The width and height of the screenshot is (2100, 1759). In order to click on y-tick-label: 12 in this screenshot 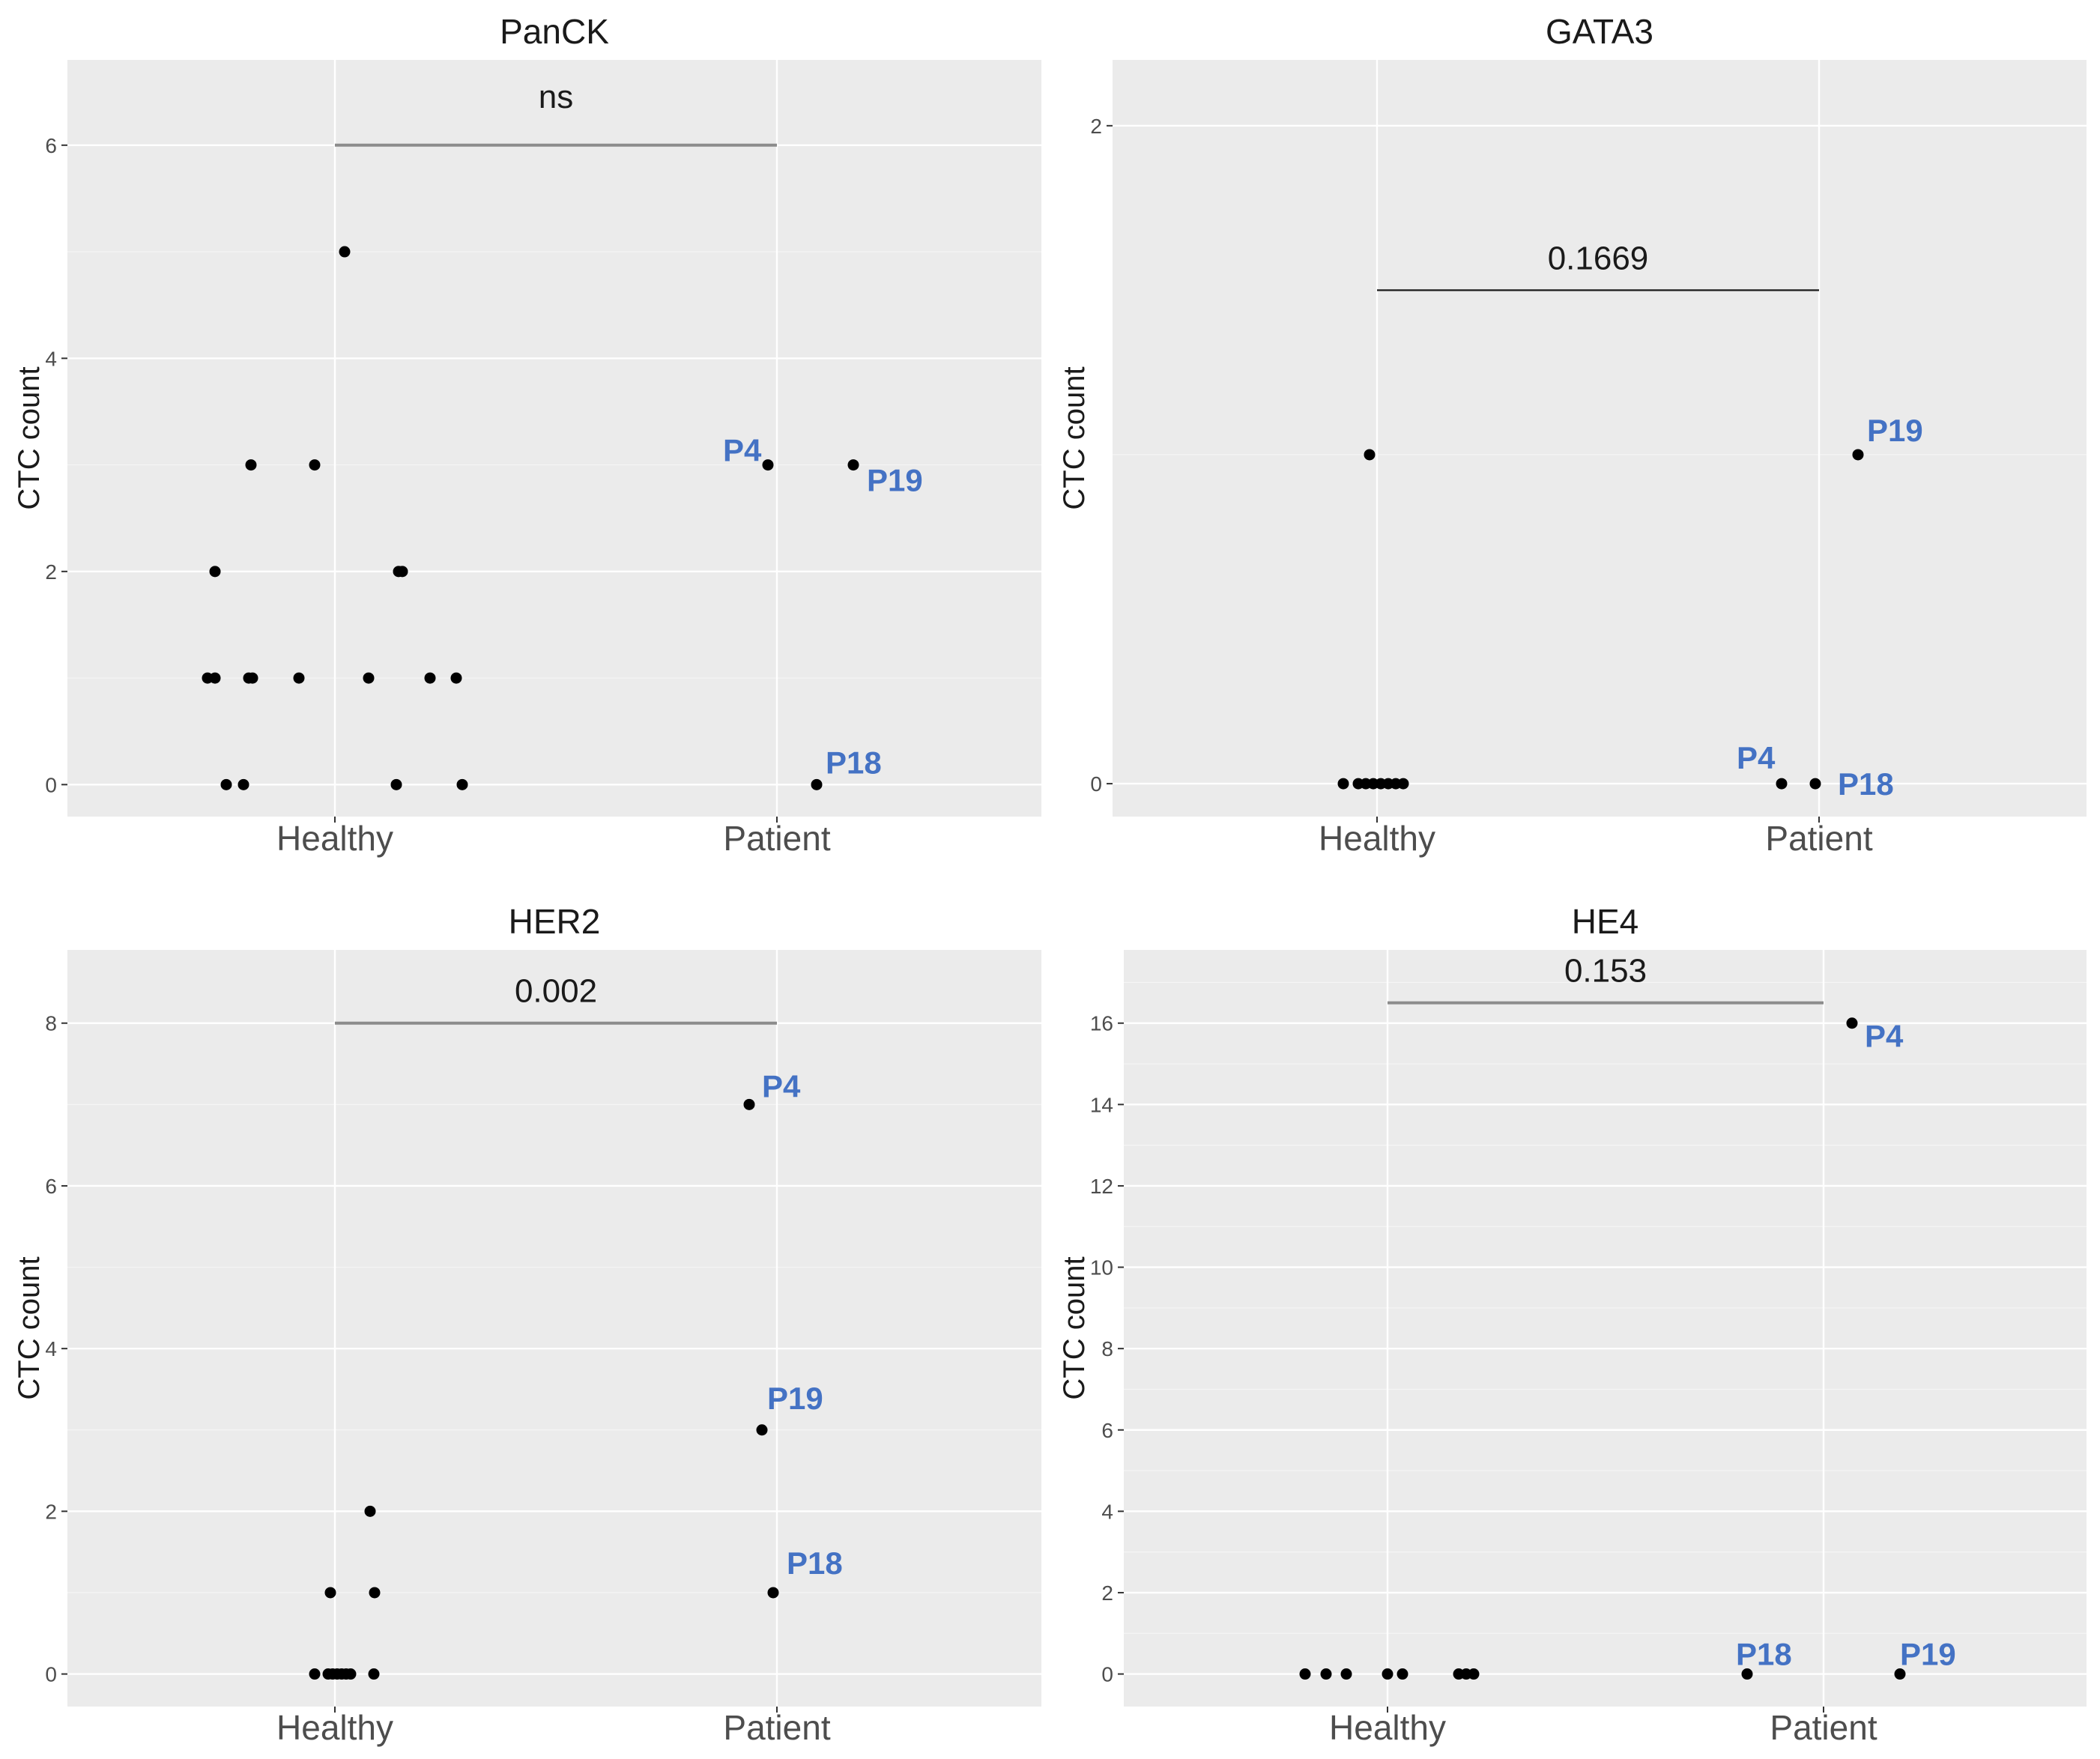, I will do `click(1101, 1186)`.